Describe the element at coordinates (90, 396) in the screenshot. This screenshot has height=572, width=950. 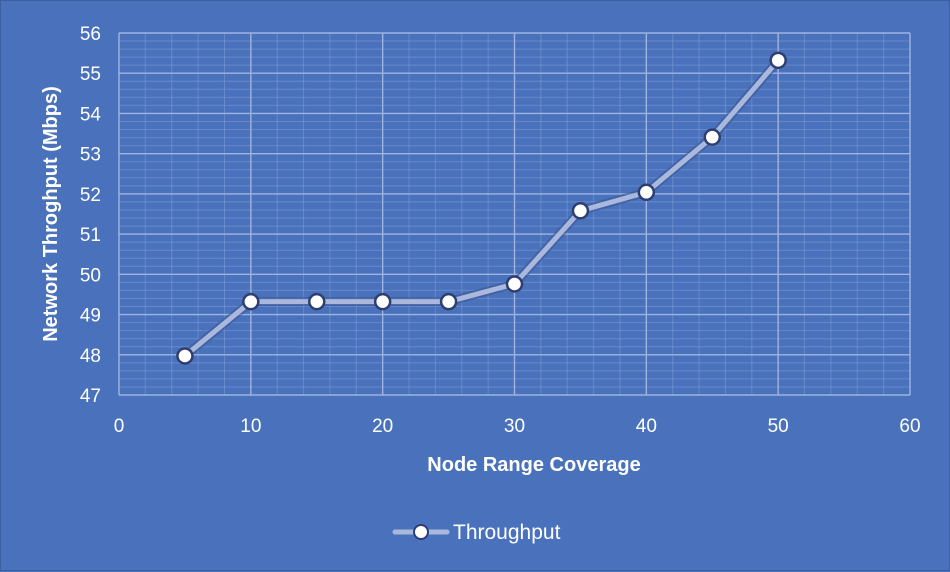
I see `y-tick-label: 47` at that location.